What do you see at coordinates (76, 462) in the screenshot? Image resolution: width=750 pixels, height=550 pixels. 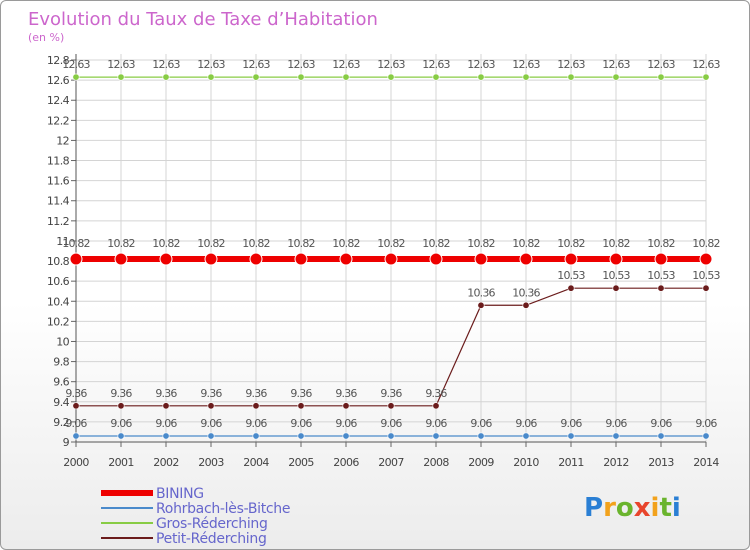 I see `x-tick-label: 2000` at bounding box center [76, 462].